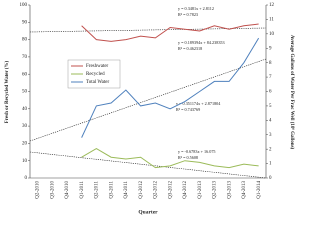 Image resolution: width=320 pixels, height=240 pixels. Describe the element at coordinates (170, 190) in the screenshot. I see `x-tick-label: Q3-2012` at that location.